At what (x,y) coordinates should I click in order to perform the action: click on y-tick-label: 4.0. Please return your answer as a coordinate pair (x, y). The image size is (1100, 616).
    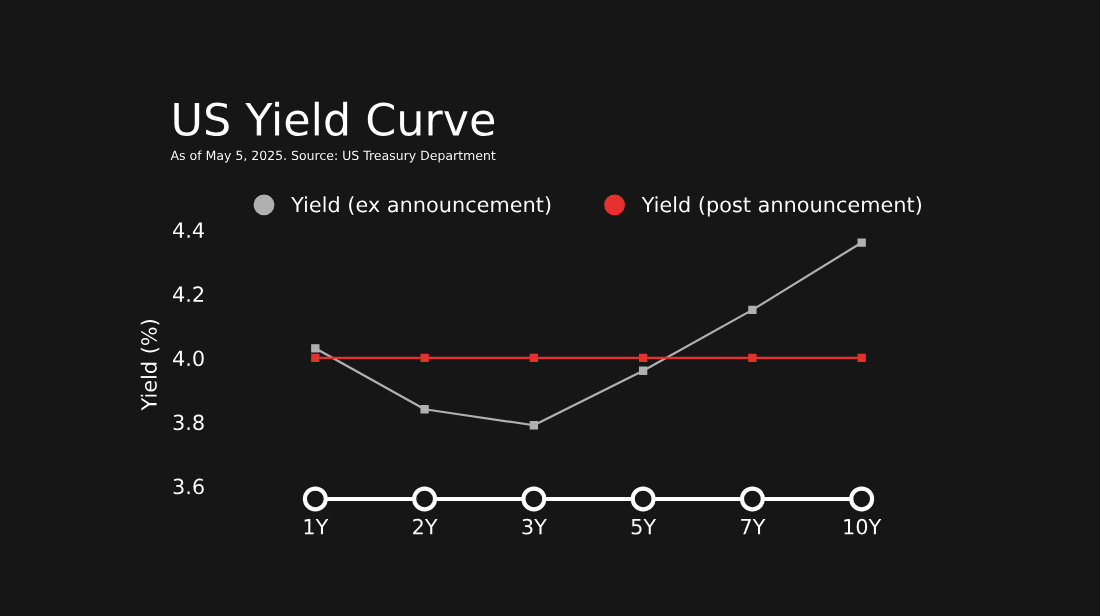
    Looking at the image, I should click on (188, 358).